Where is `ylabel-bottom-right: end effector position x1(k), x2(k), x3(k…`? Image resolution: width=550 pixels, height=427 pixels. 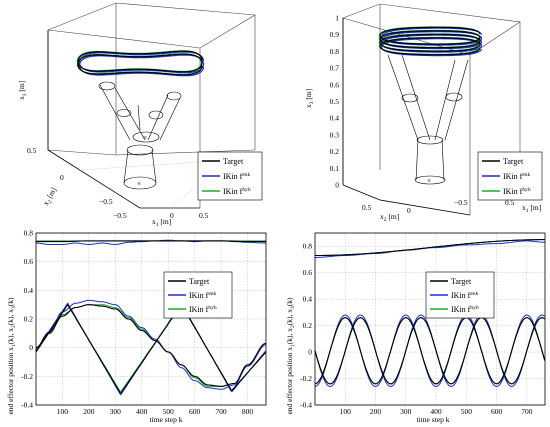 ylabel-bottom-right: end effector position x1(k), x2(k), x3(k… is located at coordinates (290, 356).